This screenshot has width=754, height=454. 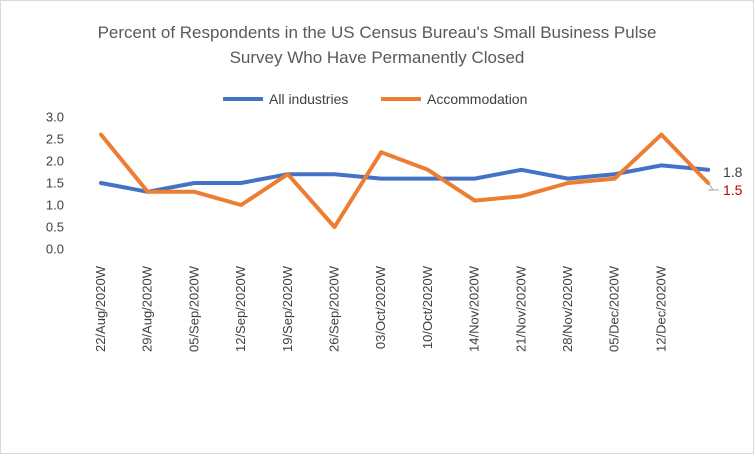 I want to click on x-tick-label: 22/Aug/2020W, so click(x=100, y=308).